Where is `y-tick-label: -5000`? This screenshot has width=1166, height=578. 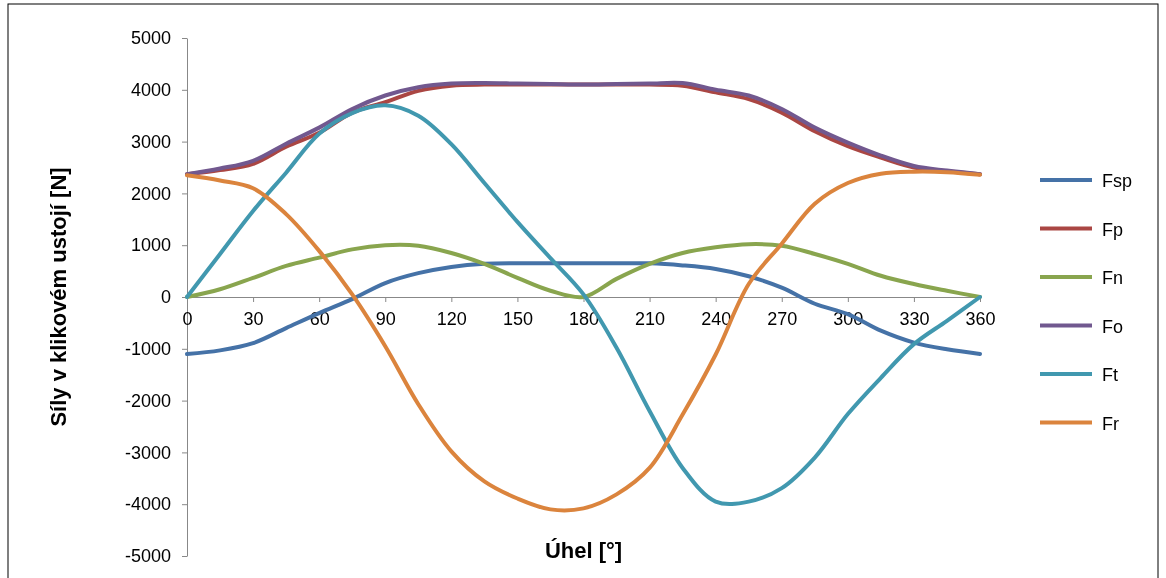 y-tick-label: -5000 is located at coordinates (147, 556).